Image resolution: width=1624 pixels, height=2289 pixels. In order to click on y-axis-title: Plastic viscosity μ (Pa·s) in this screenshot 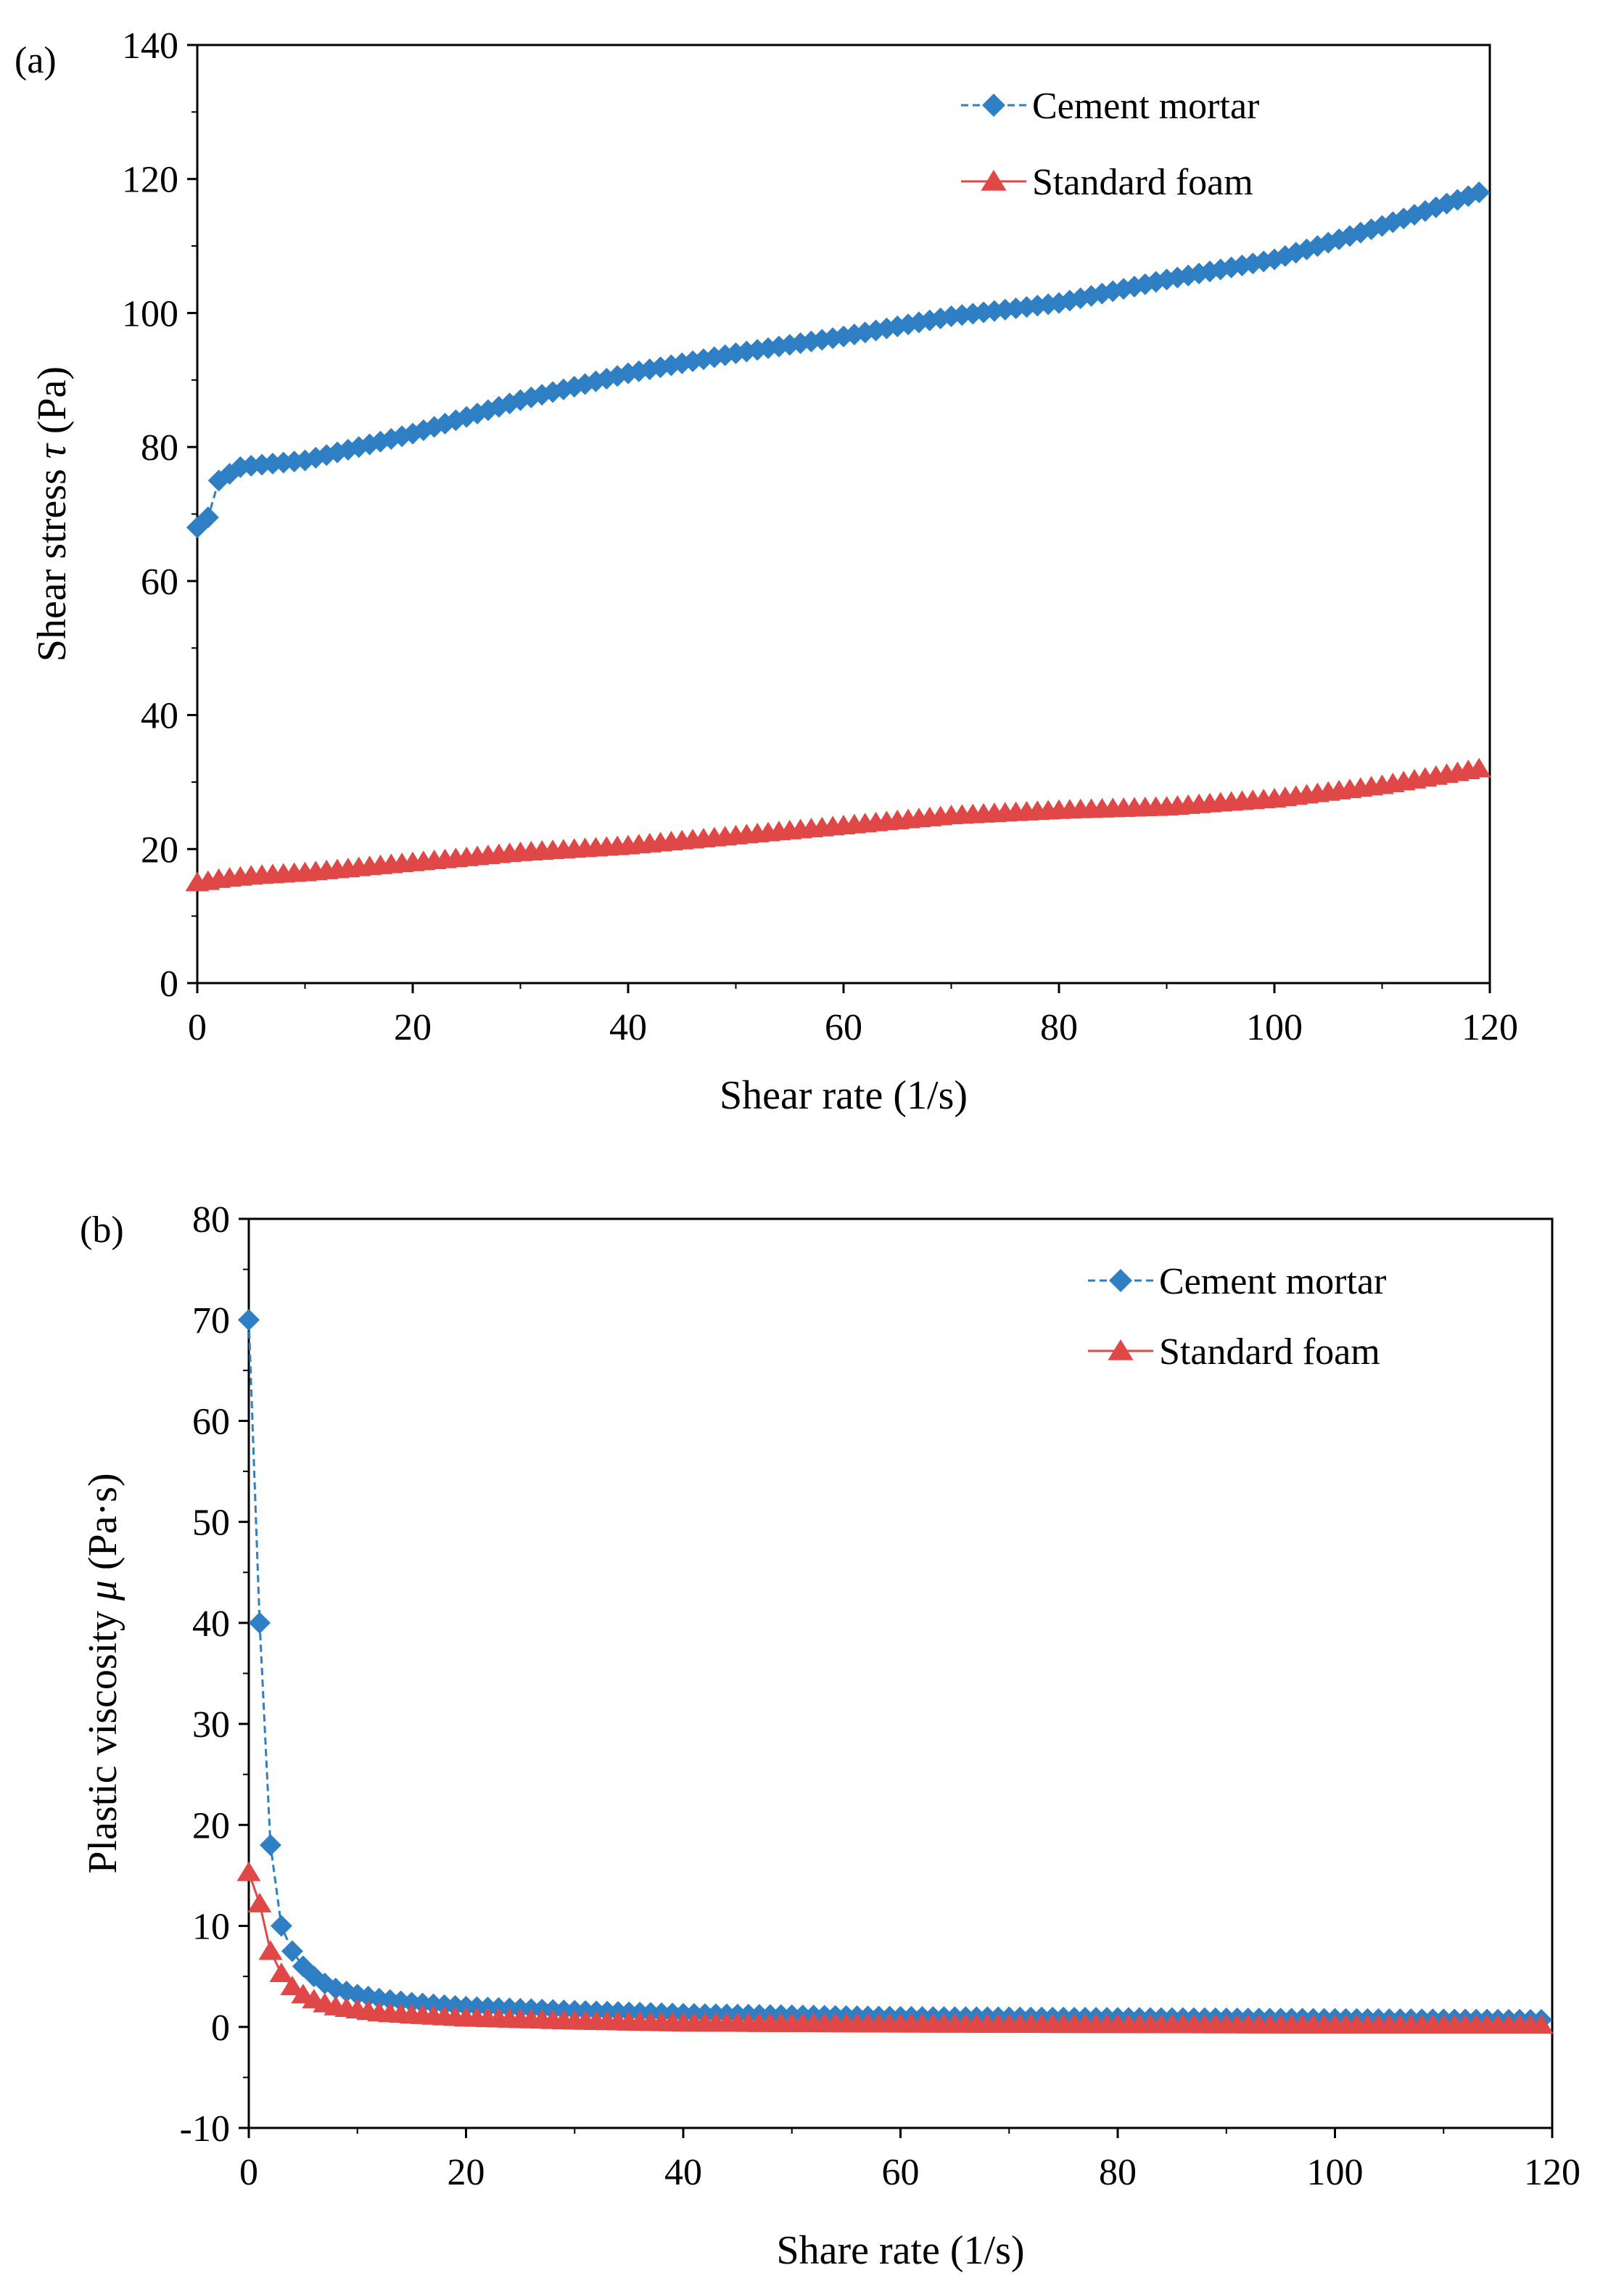, I will do `click(103, 1673)`.